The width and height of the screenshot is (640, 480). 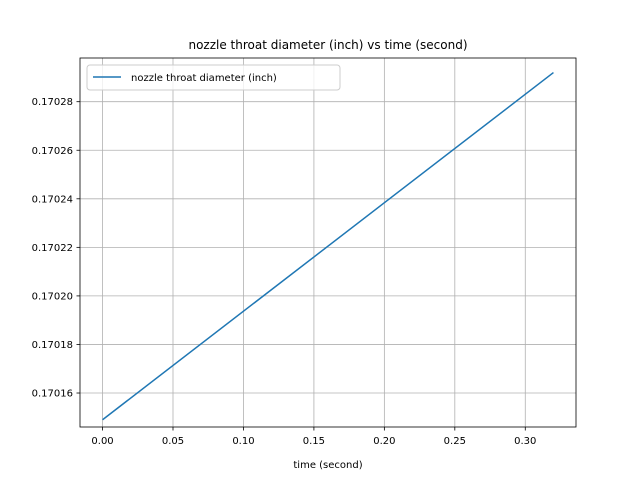 I want to click on y-tick-label: 0.17018, so click(x=52, y=345).